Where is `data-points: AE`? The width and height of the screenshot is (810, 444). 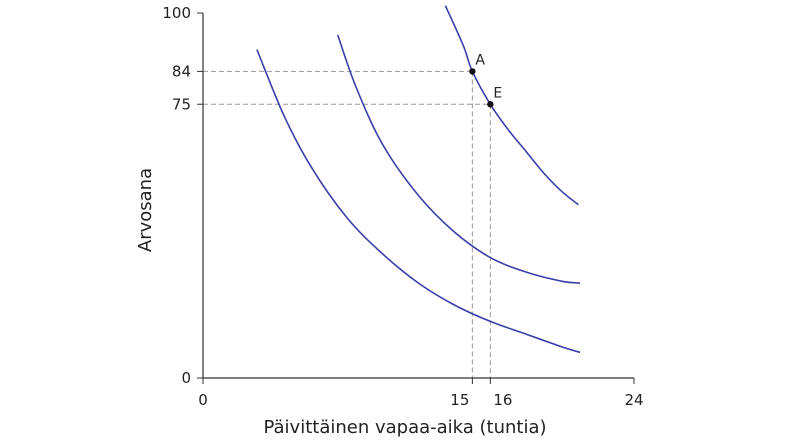
data-points: AE is located at coordinates (485, 80).